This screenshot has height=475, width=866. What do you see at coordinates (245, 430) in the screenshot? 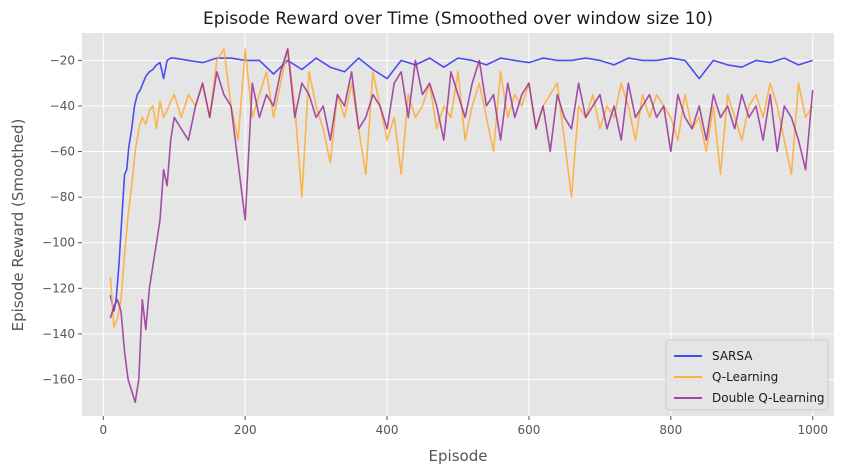
I see `x-tick-label: 200` at bounding box center [245, 430].